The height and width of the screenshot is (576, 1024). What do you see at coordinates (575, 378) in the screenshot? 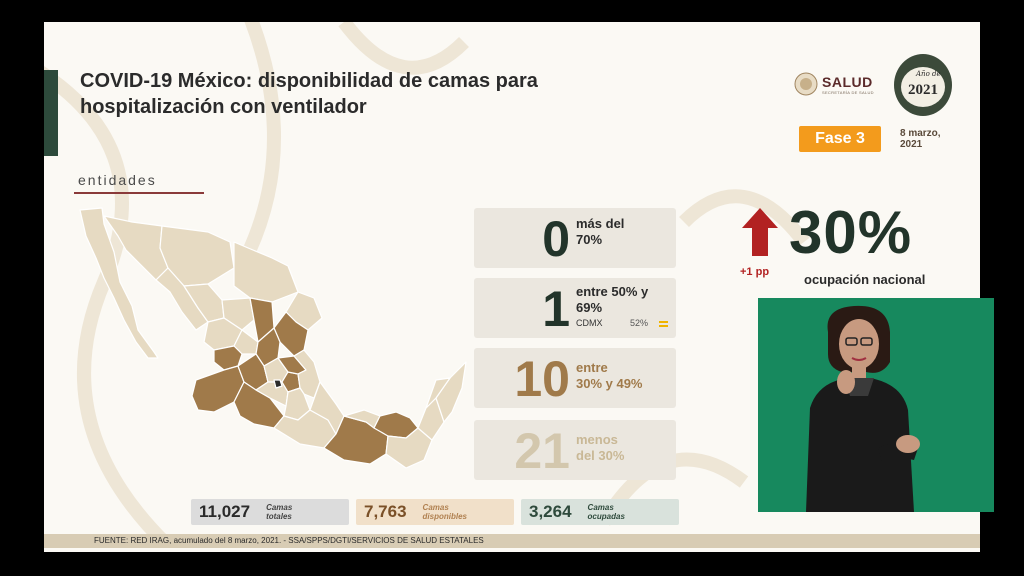
I see `stat-card-30-49: 10 entre 30% y 49%` at bounding box center [575, 378].